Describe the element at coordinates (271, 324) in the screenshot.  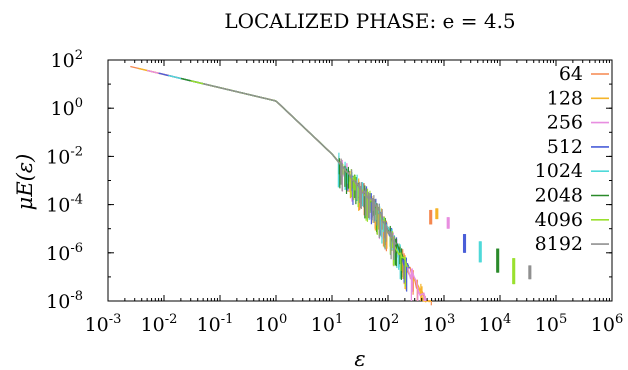
I see `x-tick-label: 10⁰` at that location.